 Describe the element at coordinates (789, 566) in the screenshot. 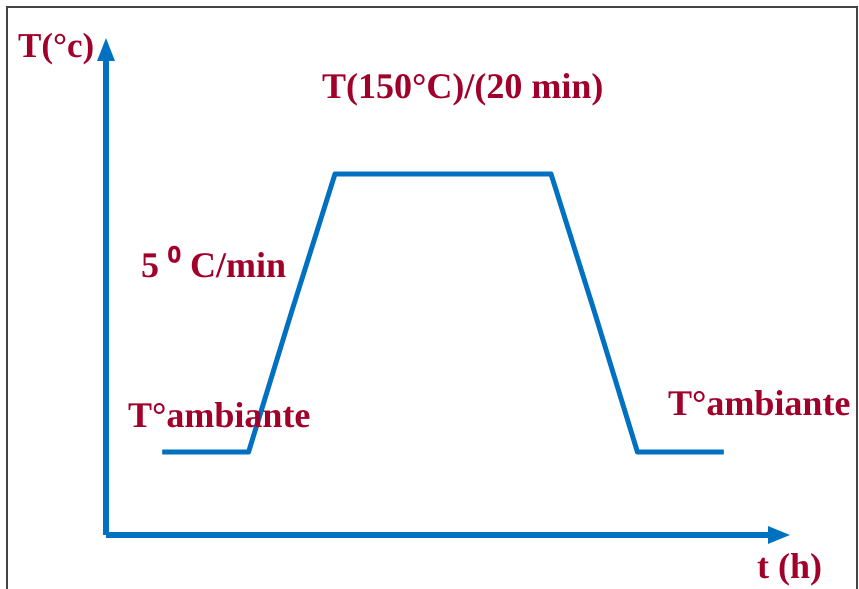

I see `x-axis-title: t (h)` at that location.